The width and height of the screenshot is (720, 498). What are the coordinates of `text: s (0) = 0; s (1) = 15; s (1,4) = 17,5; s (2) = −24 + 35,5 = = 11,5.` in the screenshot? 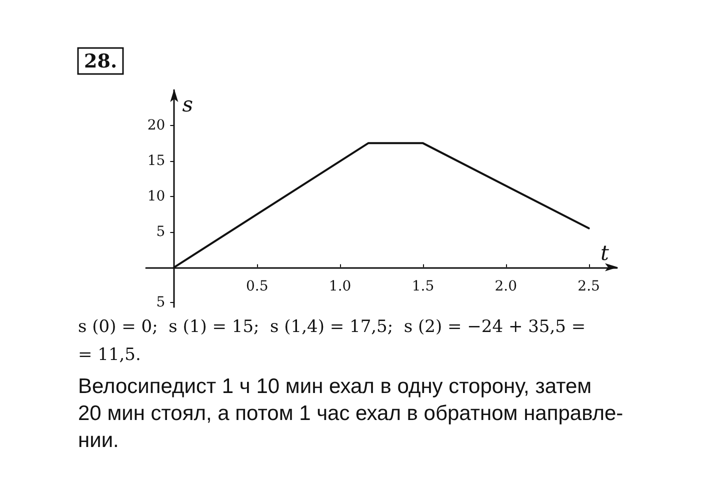 It's located at (332, 341).